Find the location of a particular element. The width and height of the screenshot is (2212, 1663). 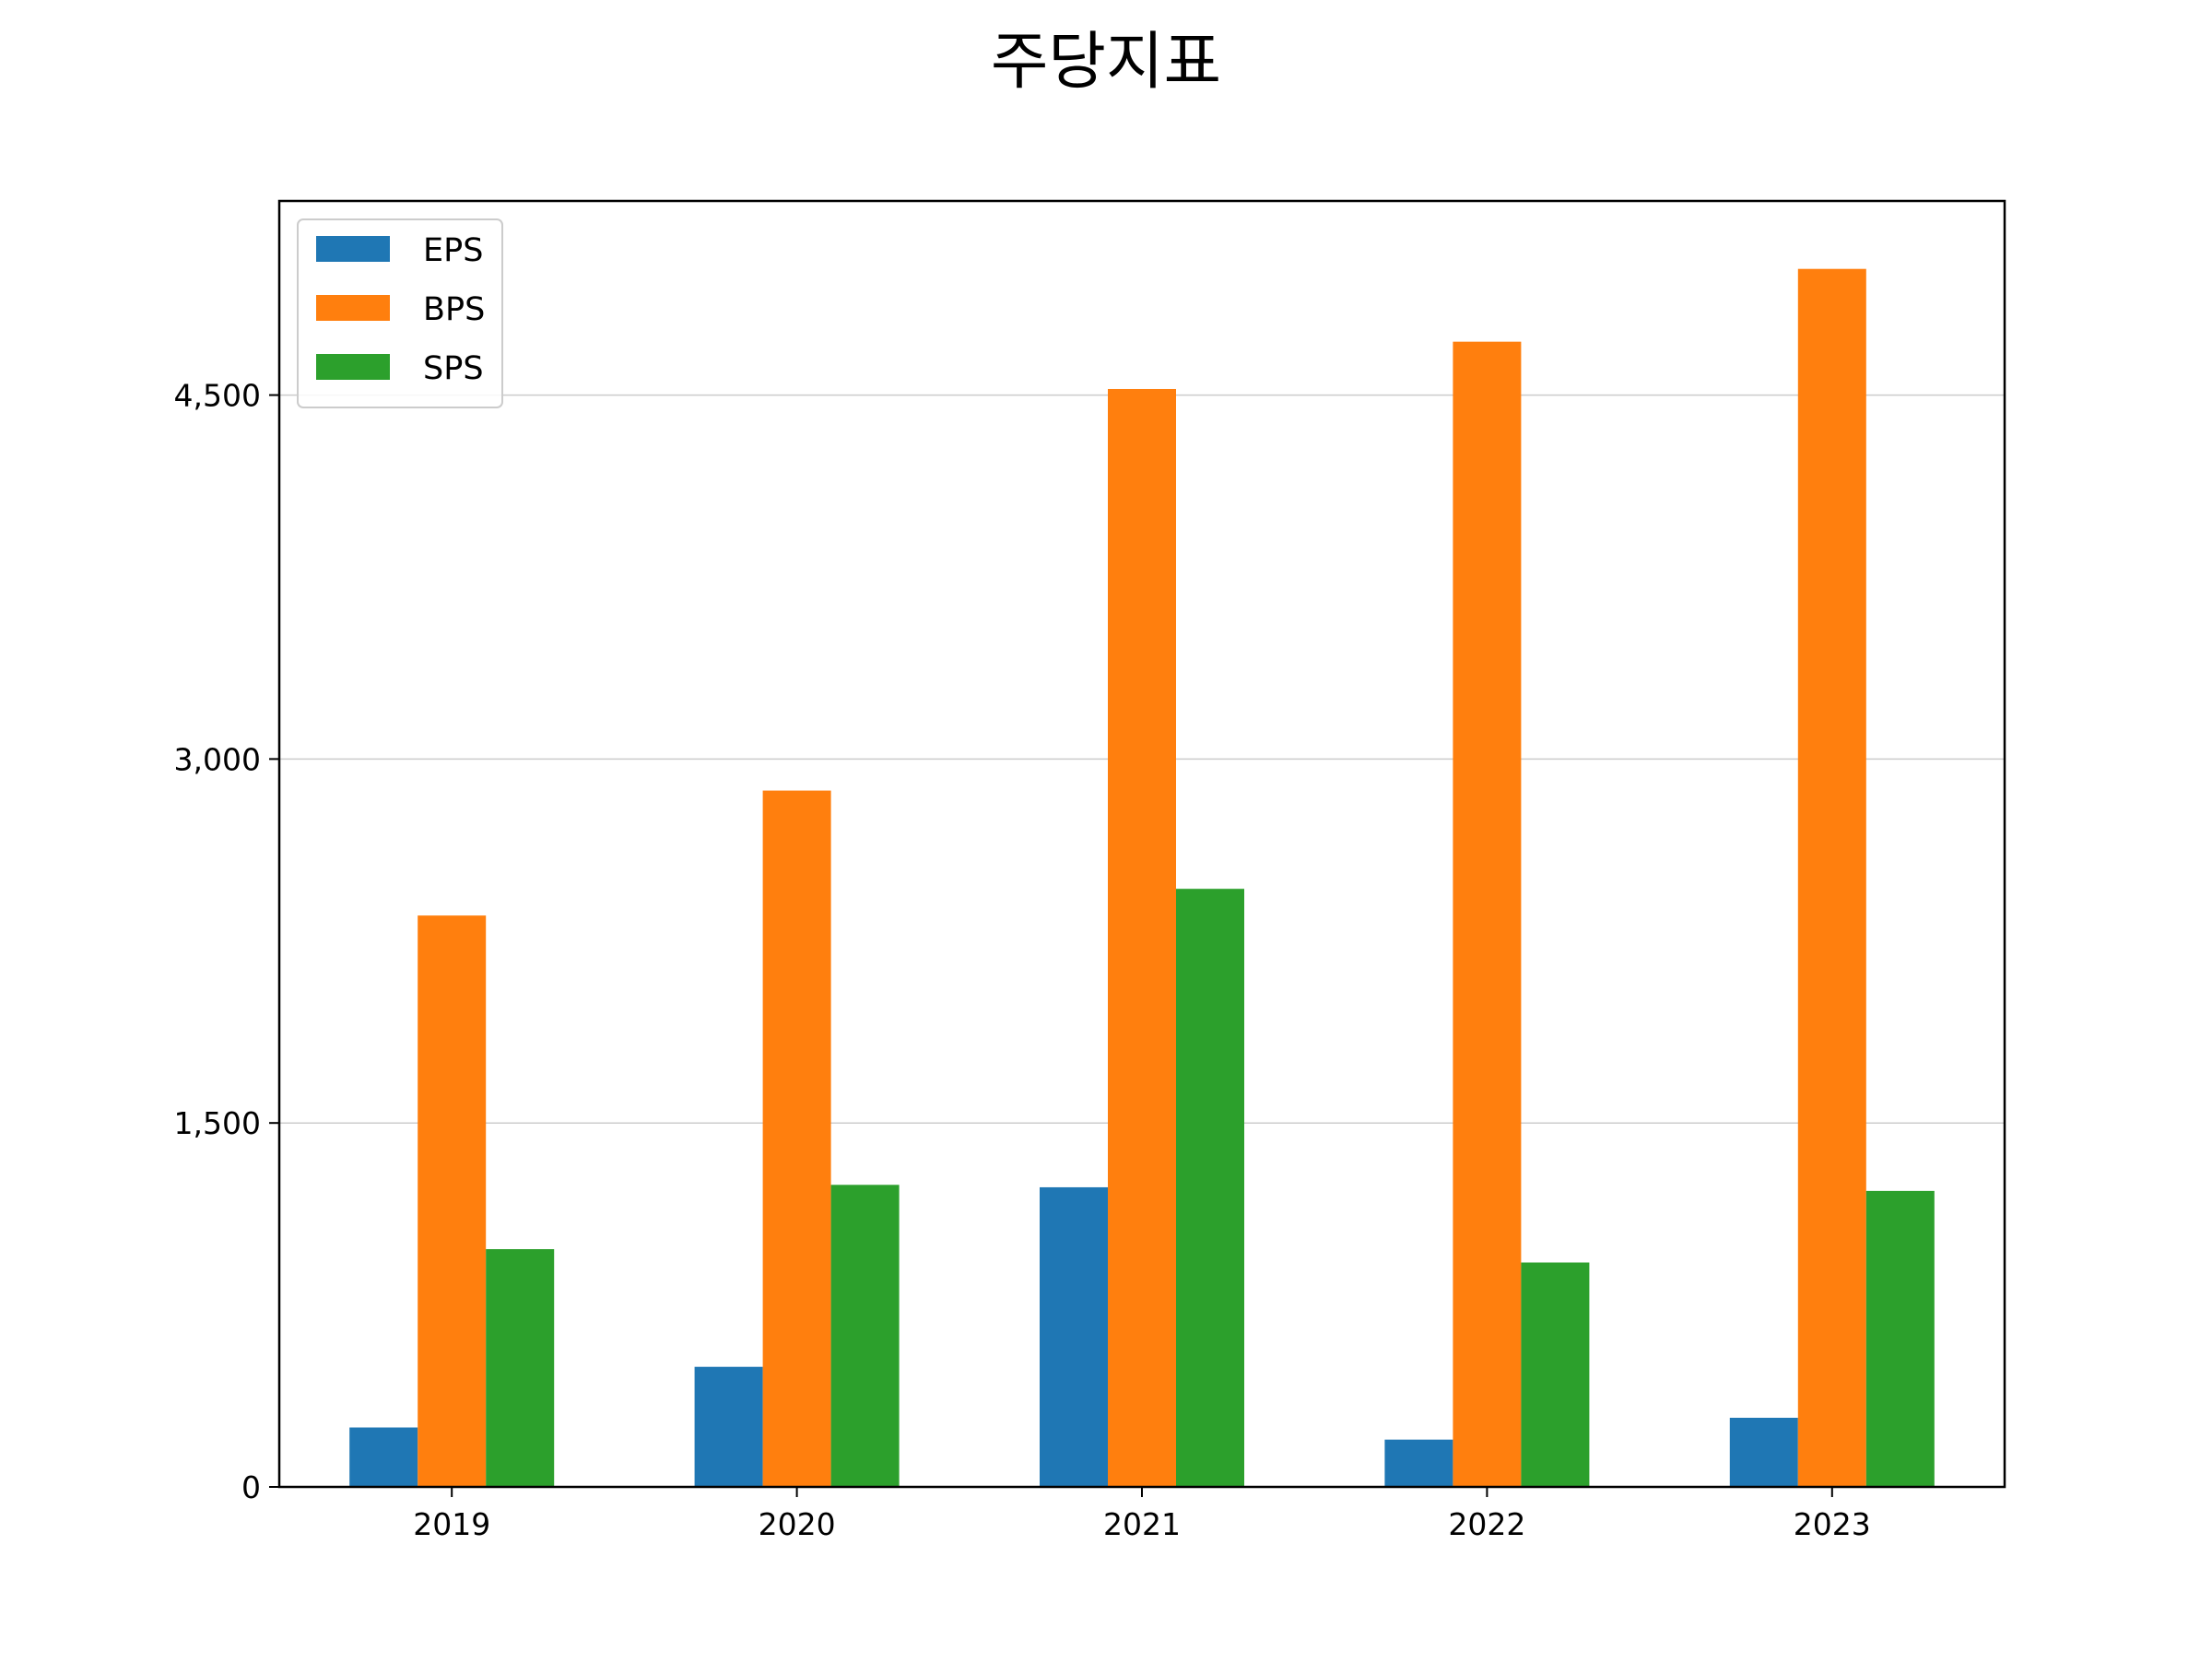

x-tick-label: 2023 is located at coordinates (1832, 1524).